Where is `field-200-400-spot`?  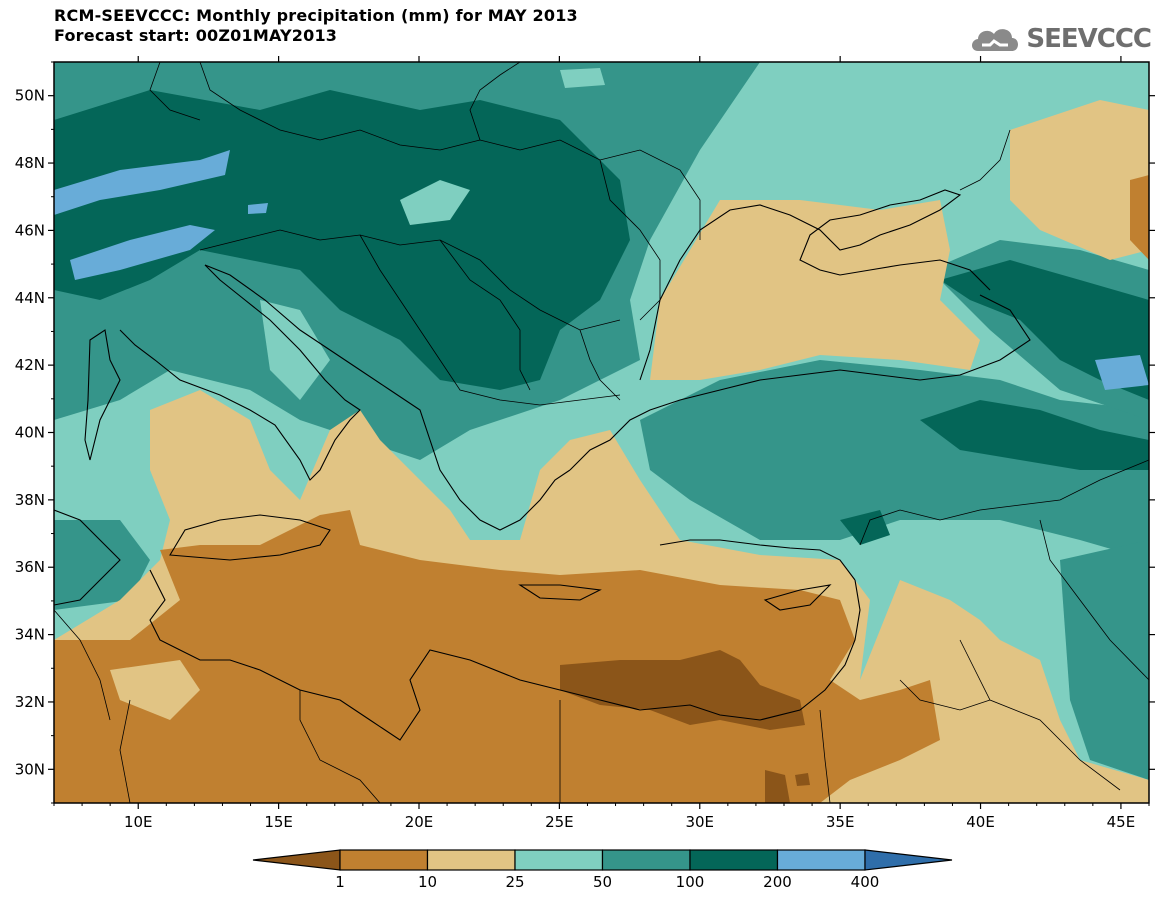
field-200-400-spot is located at coordinates (258, 208).